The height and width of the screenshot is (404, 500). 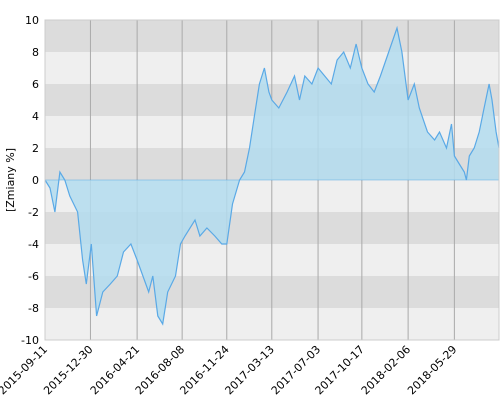 What do you see at coordinates (33, 212) in the screenshot?
I see `y-tick-label: -2` at bounding box center [33, 212].